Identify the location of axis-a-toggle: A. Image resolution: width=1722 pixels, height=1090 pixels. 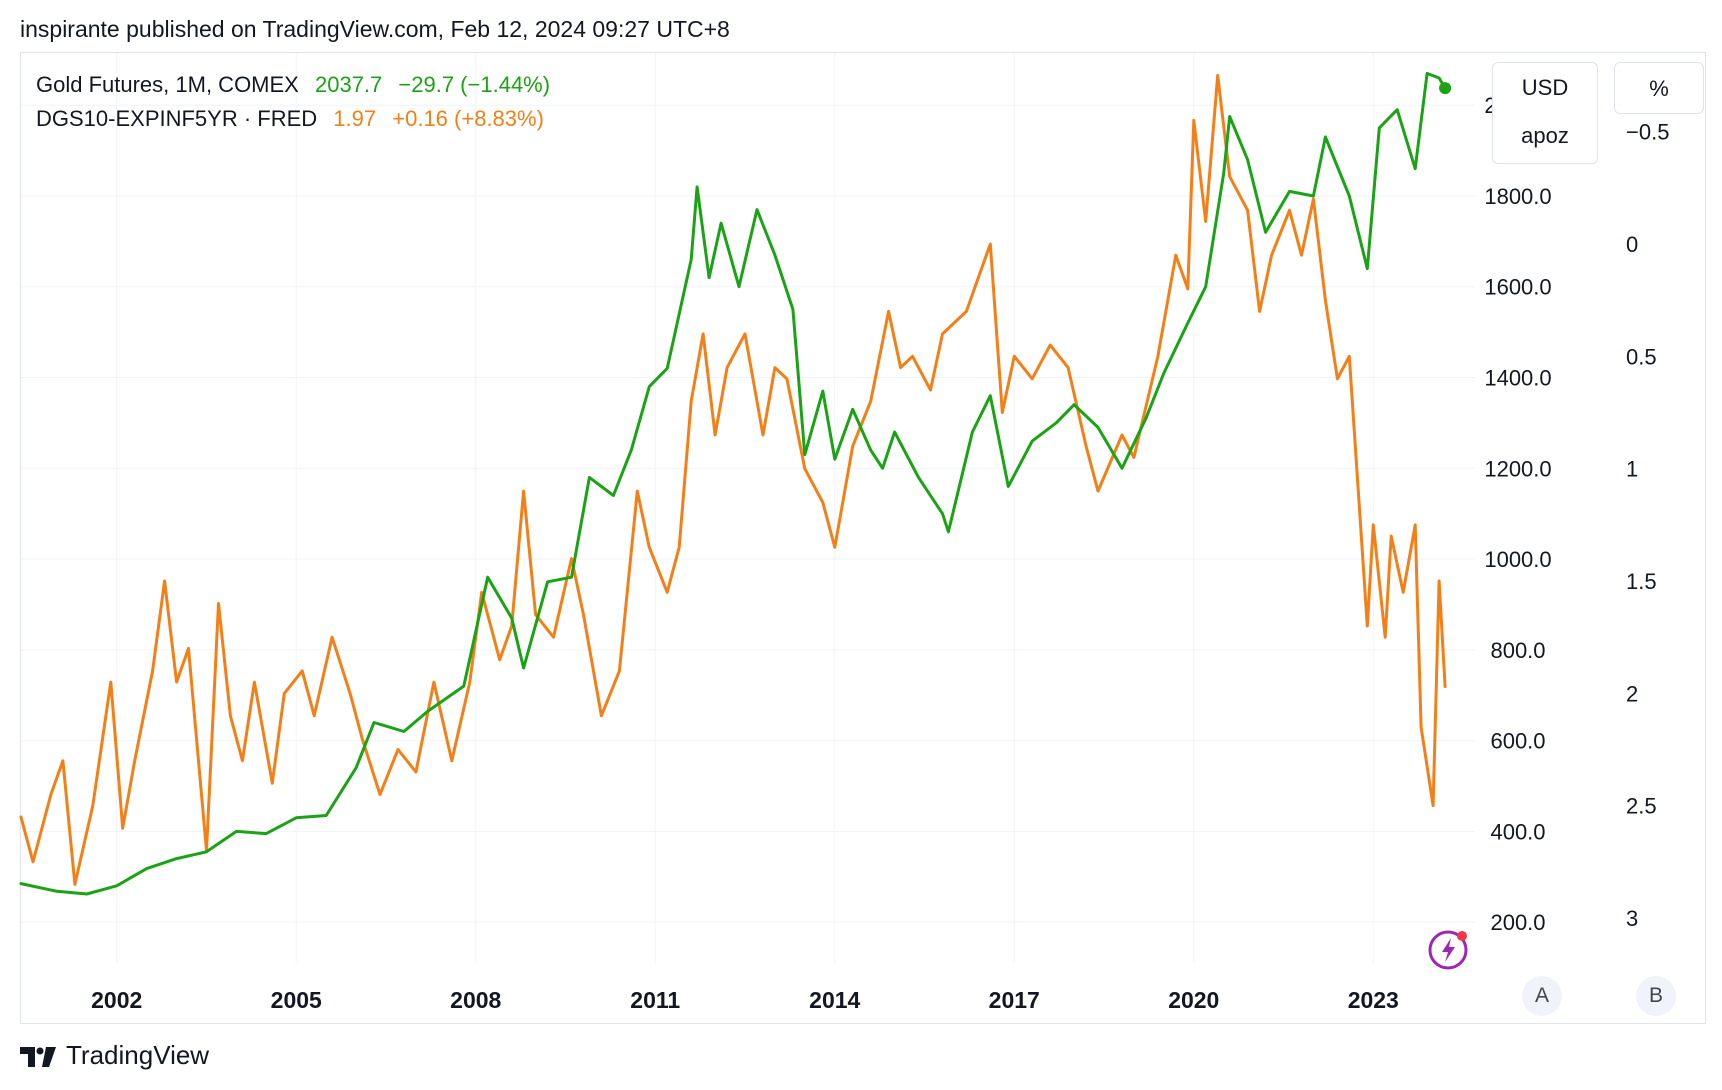
(1542, 996).